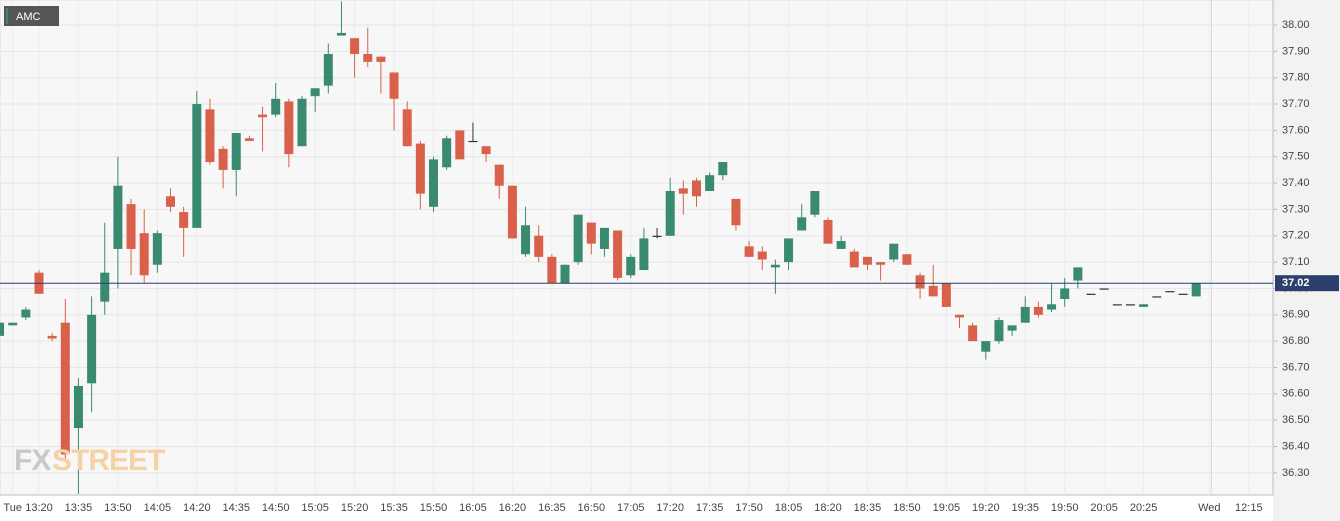  I want to click on y-tick-label: 38.00, so click(1296, 25).